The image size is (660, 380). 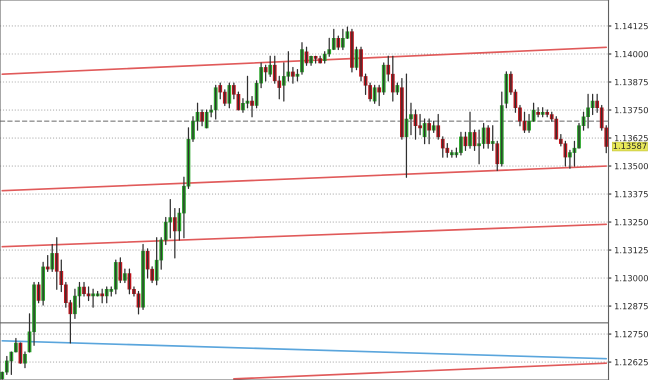 I want to click on y-tick-label: 1.13125, so click(x=631, y=250).